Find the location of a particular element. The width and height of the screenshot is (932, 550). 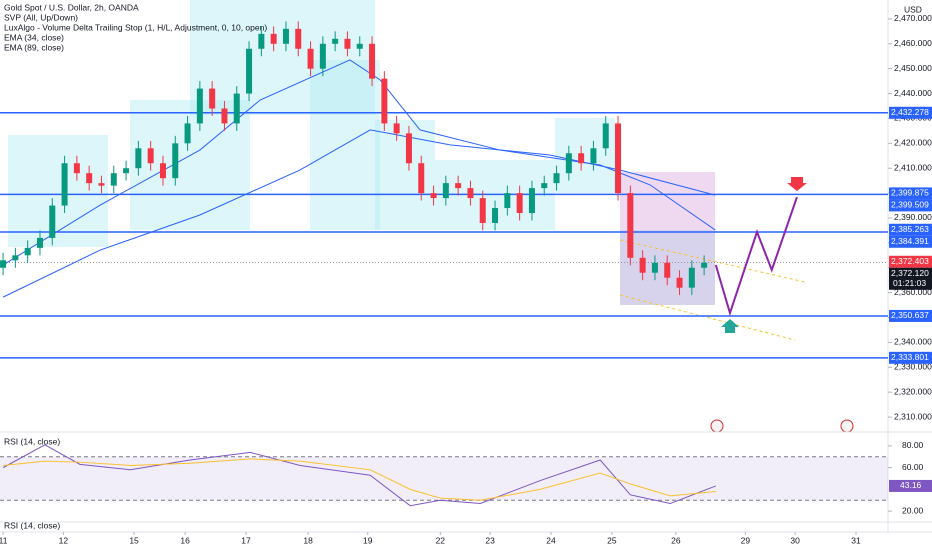

x-tick-label: 16 is located at coordinates (185, 540).